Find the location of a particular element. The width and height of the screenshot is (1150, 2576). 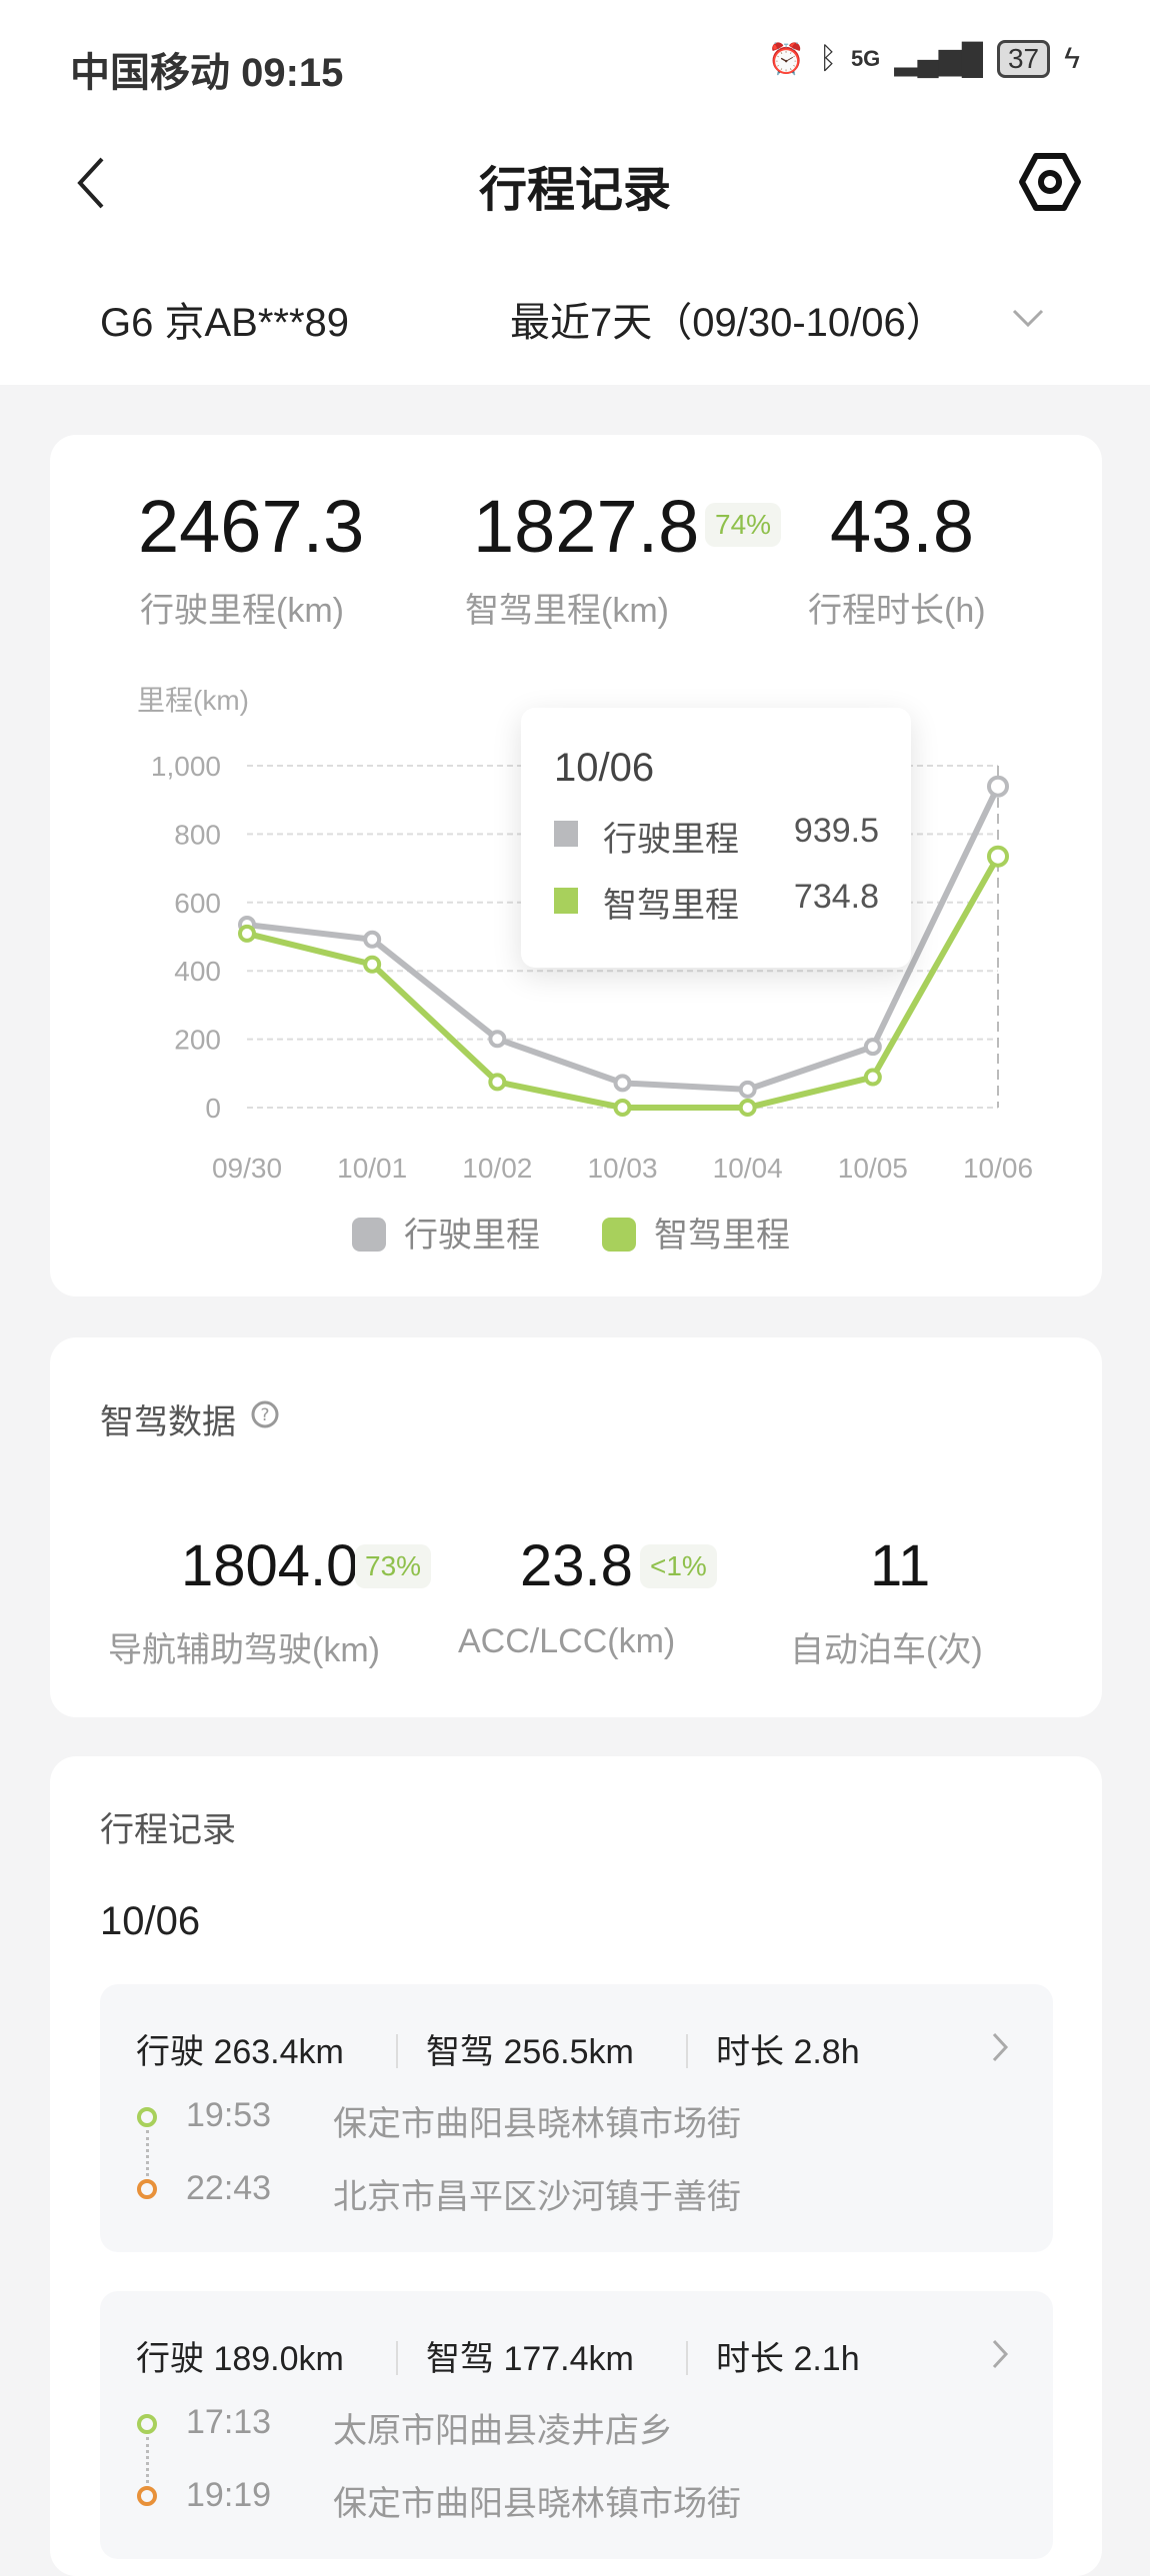

status-icons: ⏰ ᛒ 5G ▂▄▆█ 37 ϟ is located at coordinates (924, 59).